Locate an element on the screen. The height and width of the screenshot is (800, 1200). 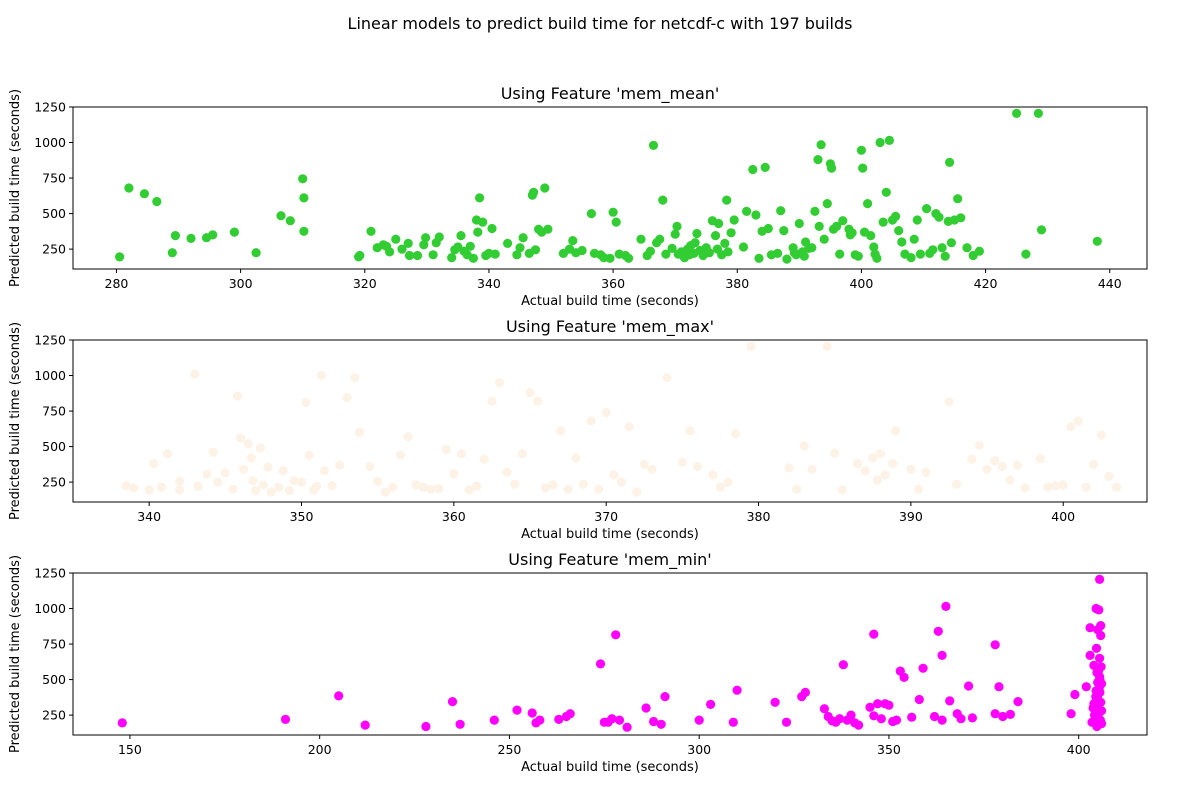
x-axis-label: Actual build time (seconds) is located at coordinates (610, 534).